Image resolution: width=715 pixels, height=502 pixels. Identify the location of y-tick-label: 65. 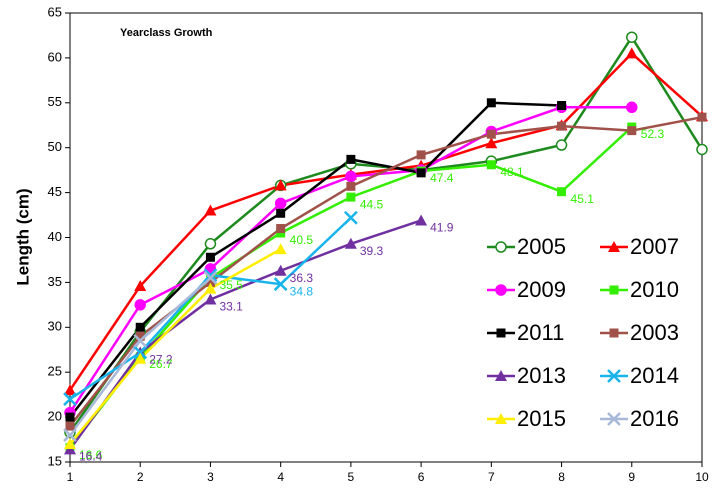
(55, 11).